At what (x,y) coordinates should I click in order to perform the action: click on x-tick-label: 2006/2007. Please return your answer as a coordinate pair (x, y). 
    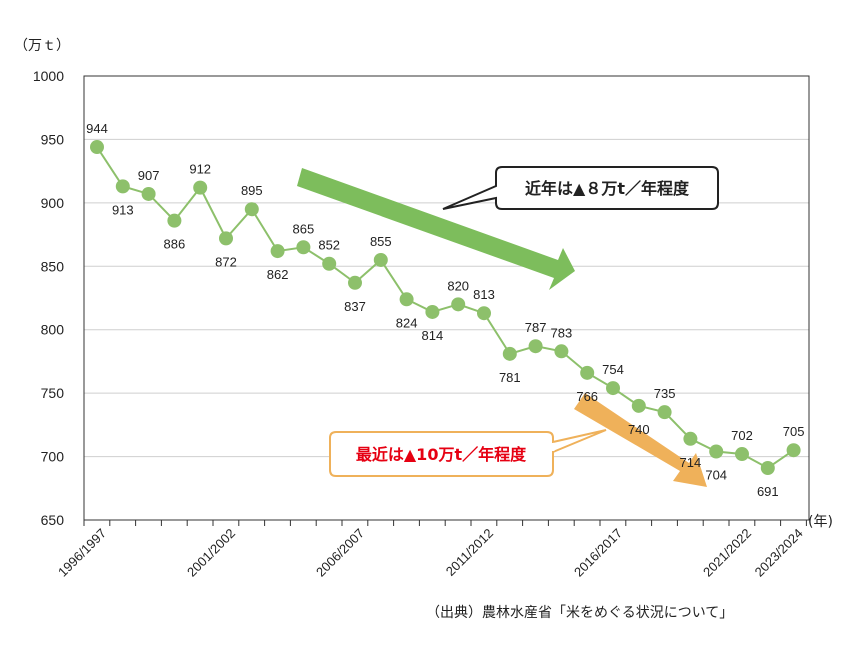
    Looking at the image, I should click on (340, 553).